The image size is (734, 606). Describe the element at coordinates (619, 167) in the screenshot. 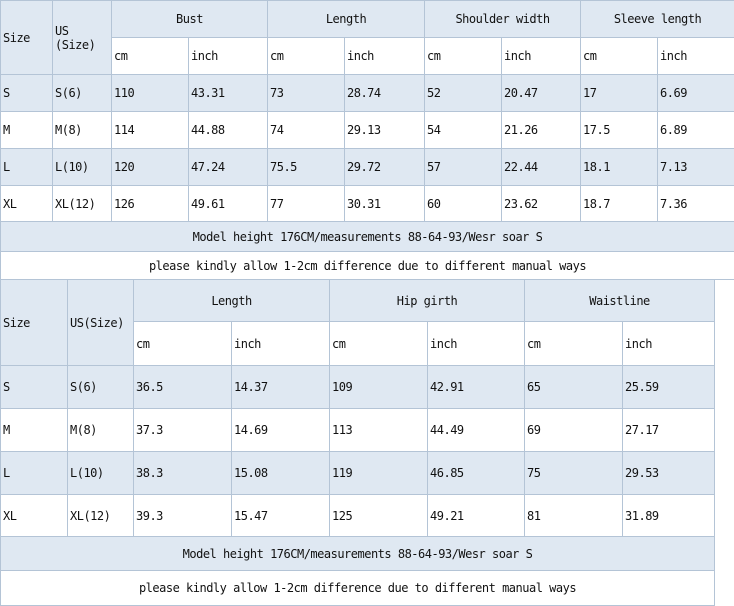

I see `data-cell: 18.1` at that location.